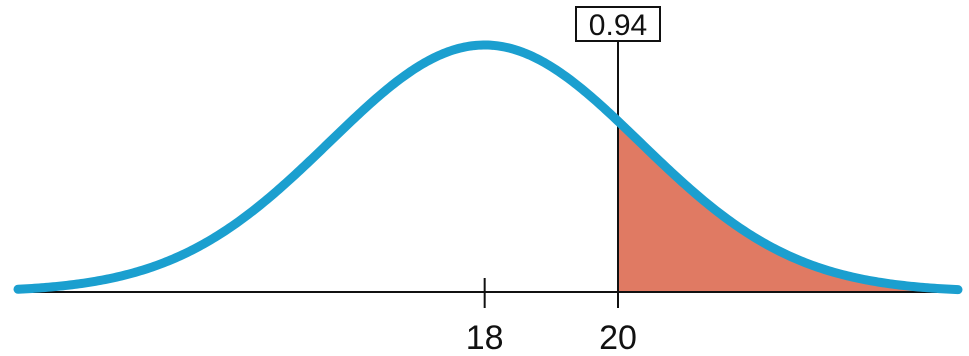 Image resolution: width=969 pixels, height=356 pixels. I want to click on tick-label-20: 20, so click(618, 337).